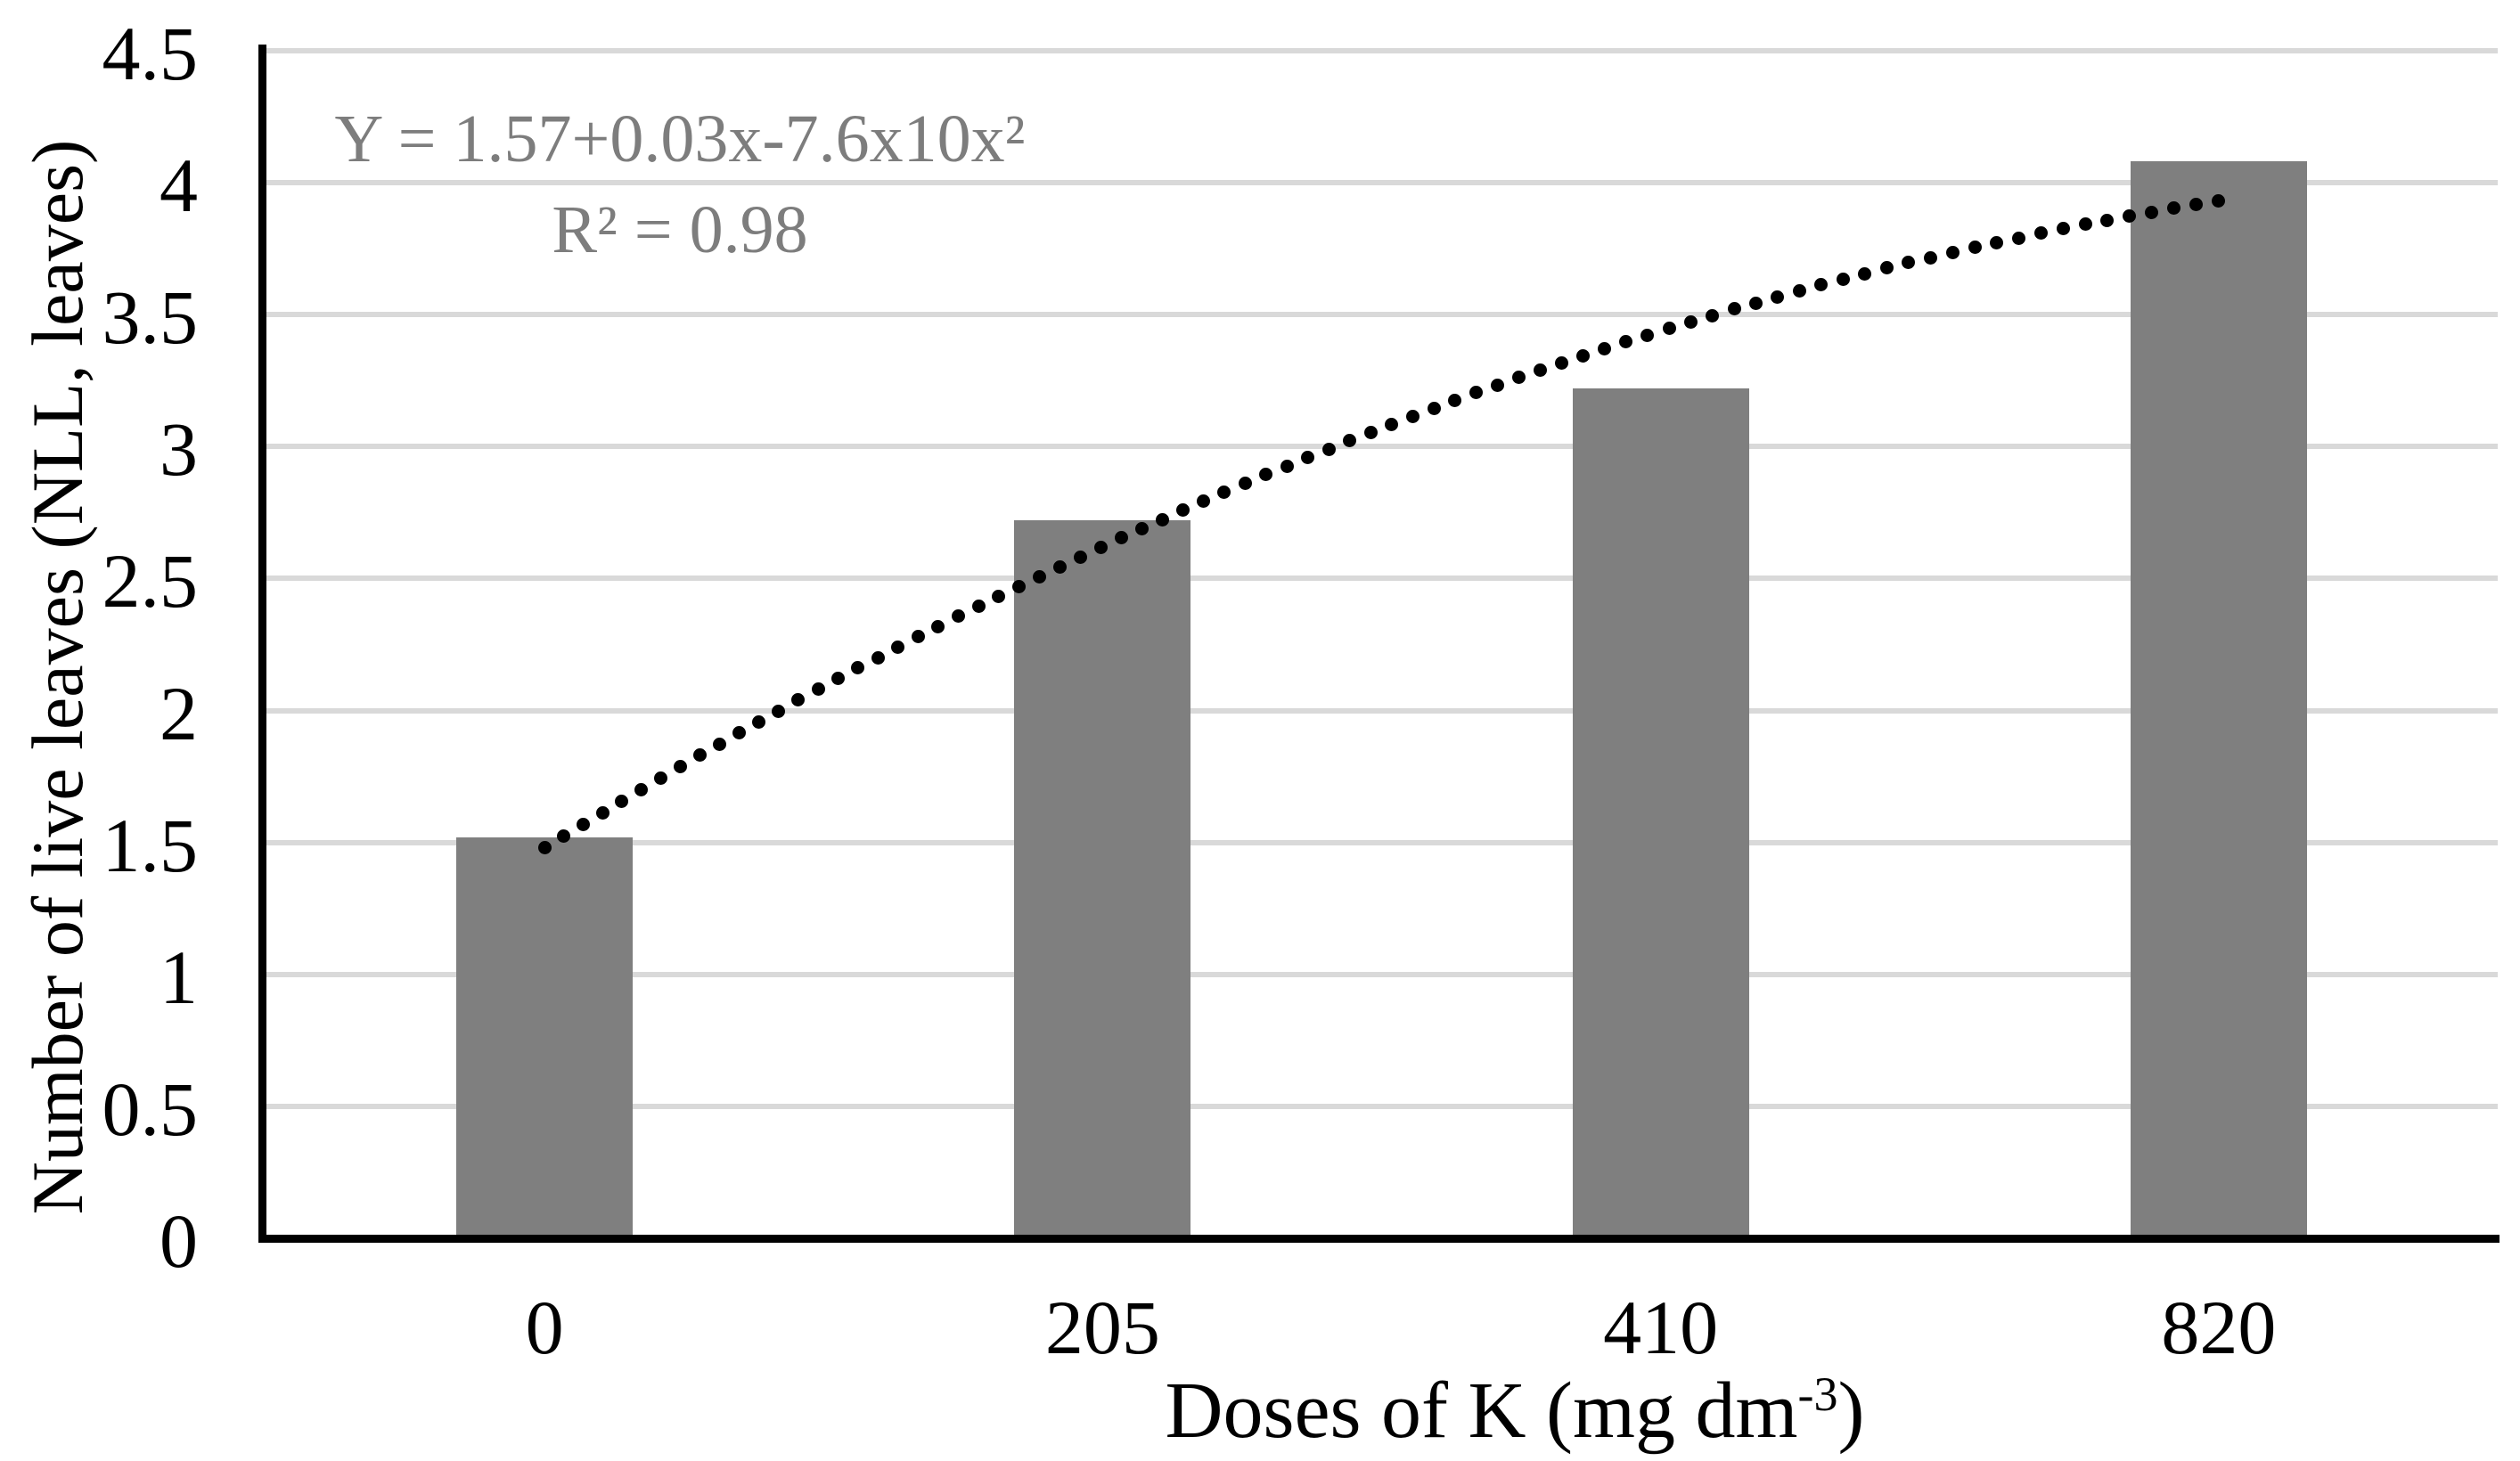 The image size is (2520, 1461). What do you see at coordinates (680, 139) in the screenshot?
I see `trendline-equation: Y = 1.57+0.03x-7.6x10x²` at bounding box center [680, 139].